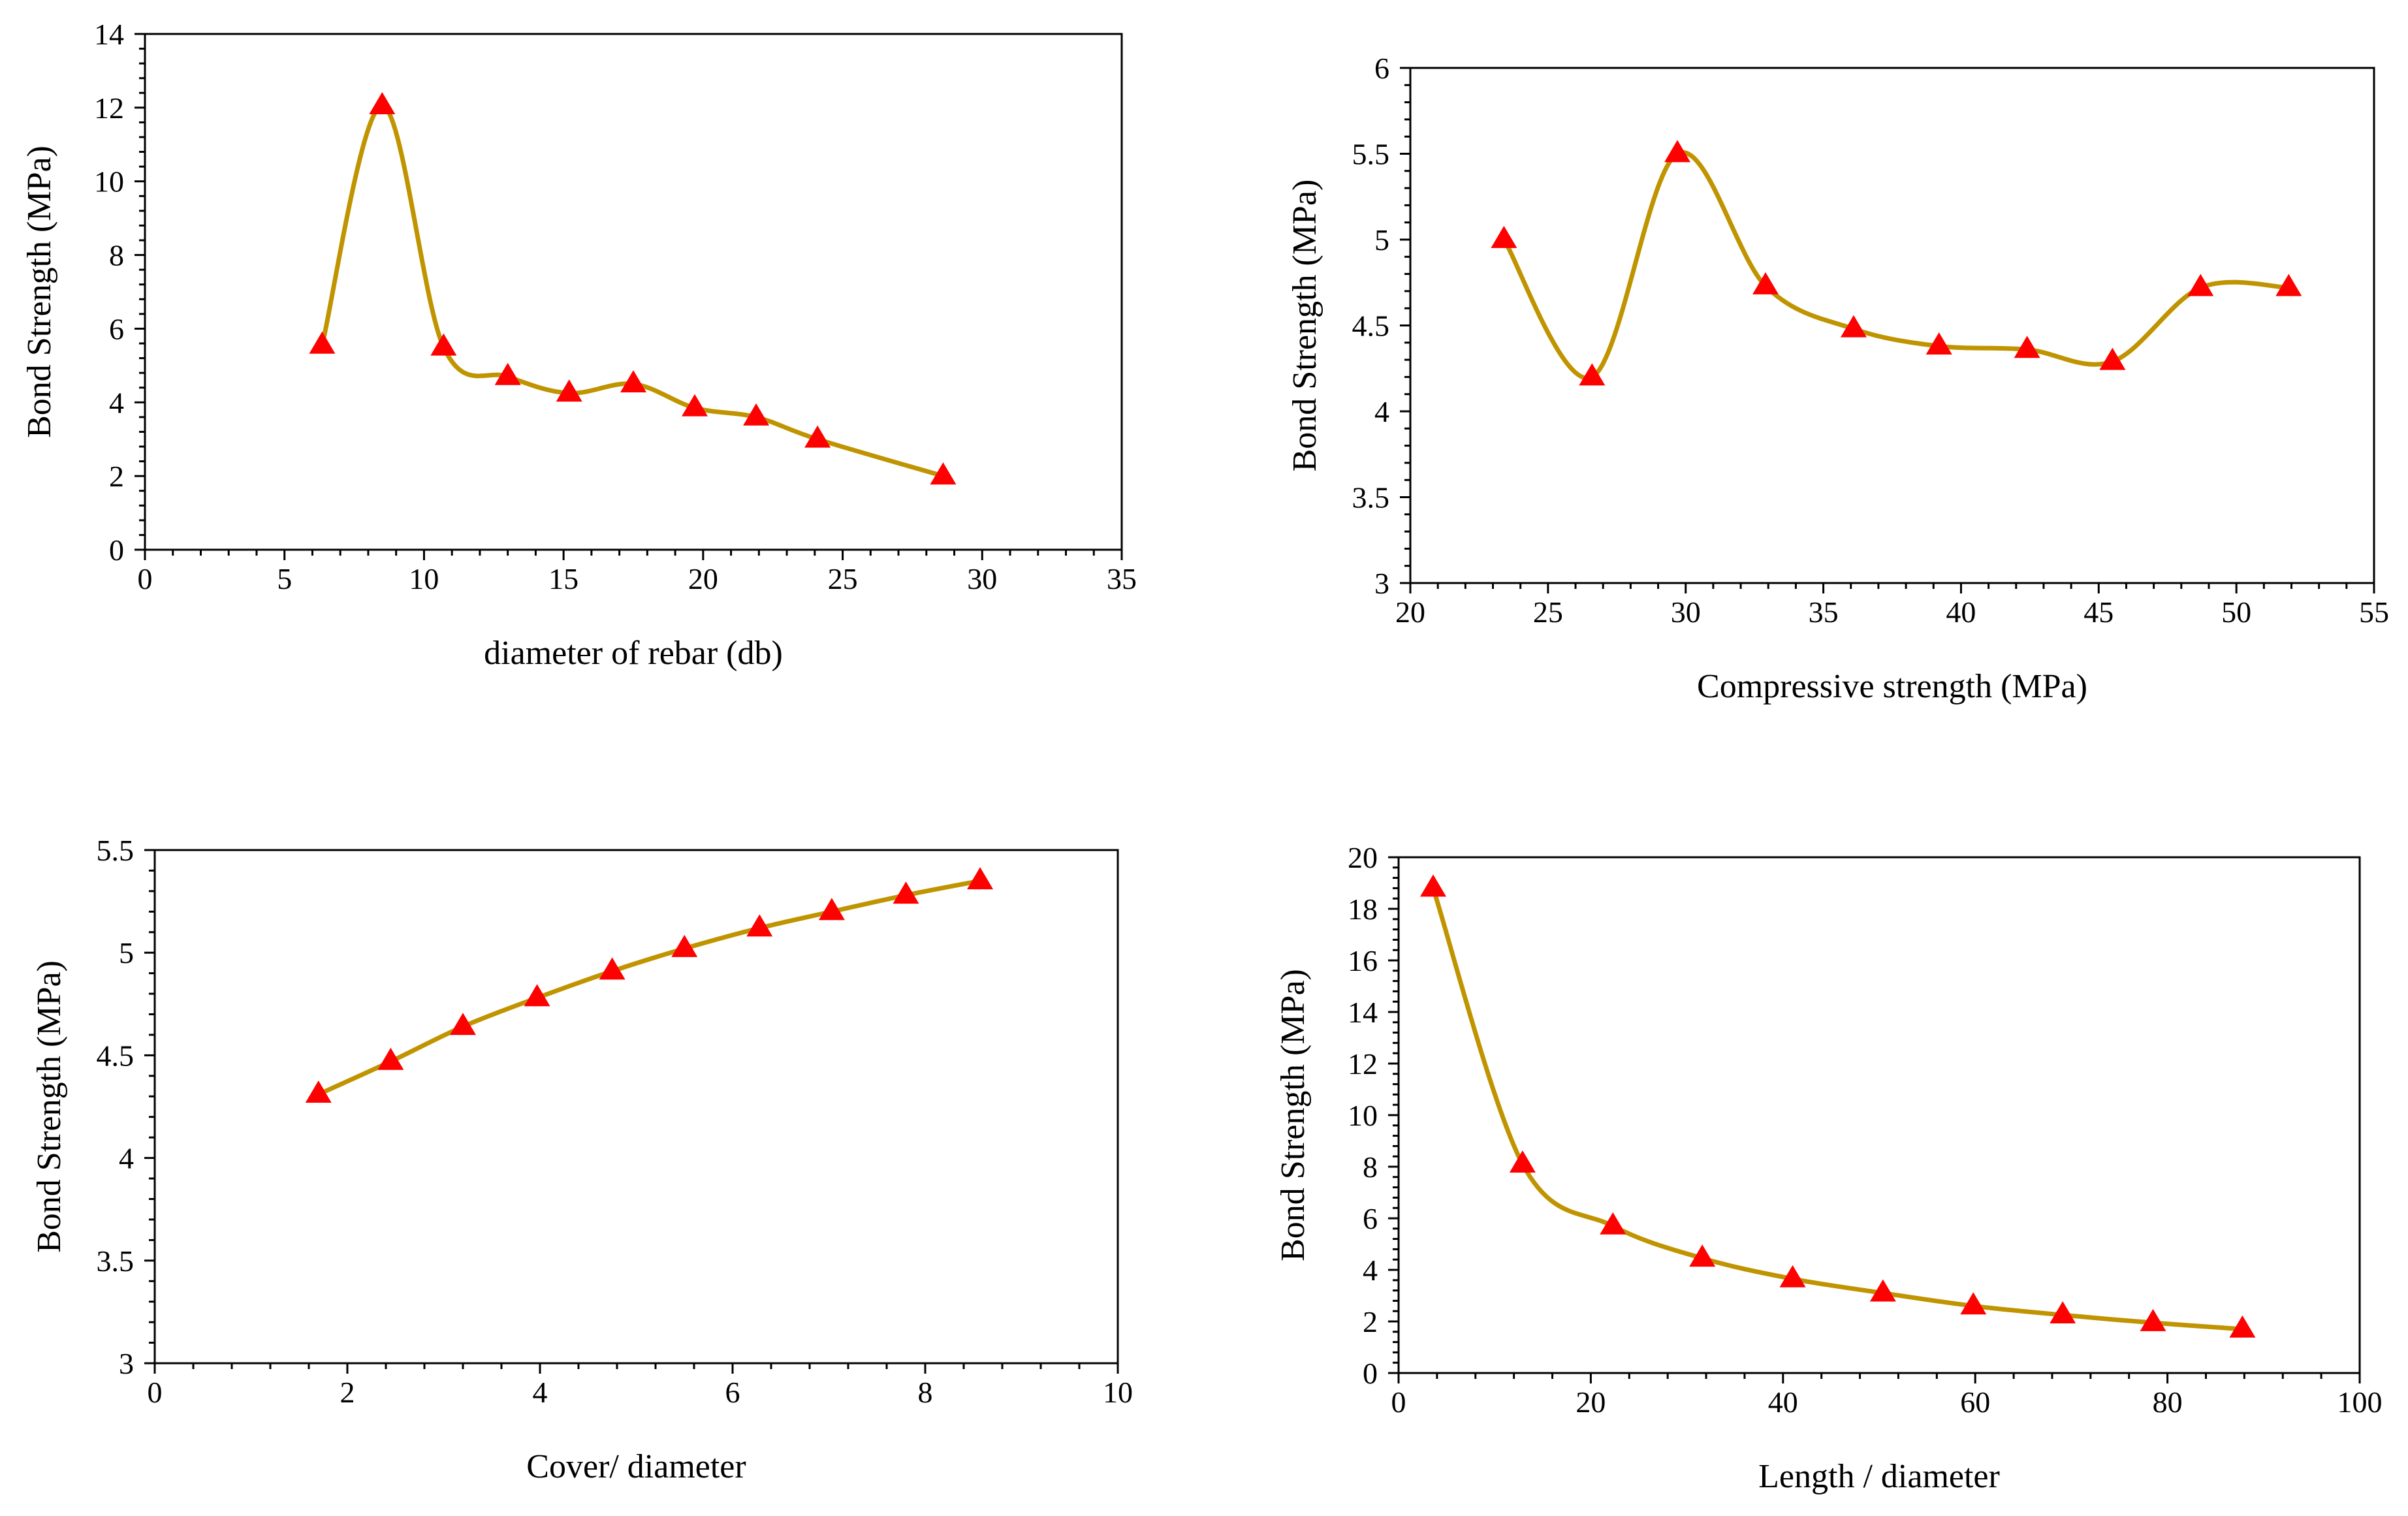 The image size is (2408, 1516). What do you see at coordinates (1363, 909) in the screenshot?
I see `y-tick-label: 18` at bounding box center [1363, 909].